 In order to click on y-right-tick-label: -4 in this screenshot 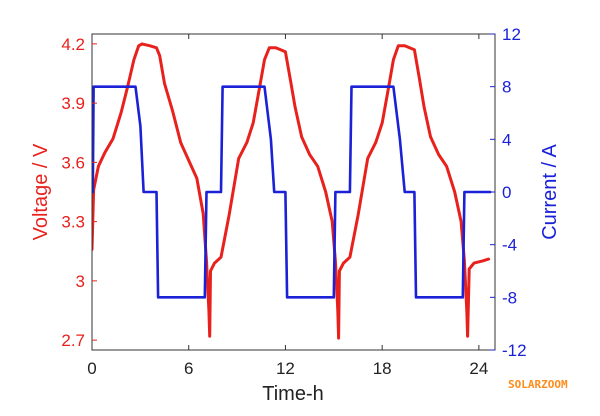, I will do `click(509, 245)`.